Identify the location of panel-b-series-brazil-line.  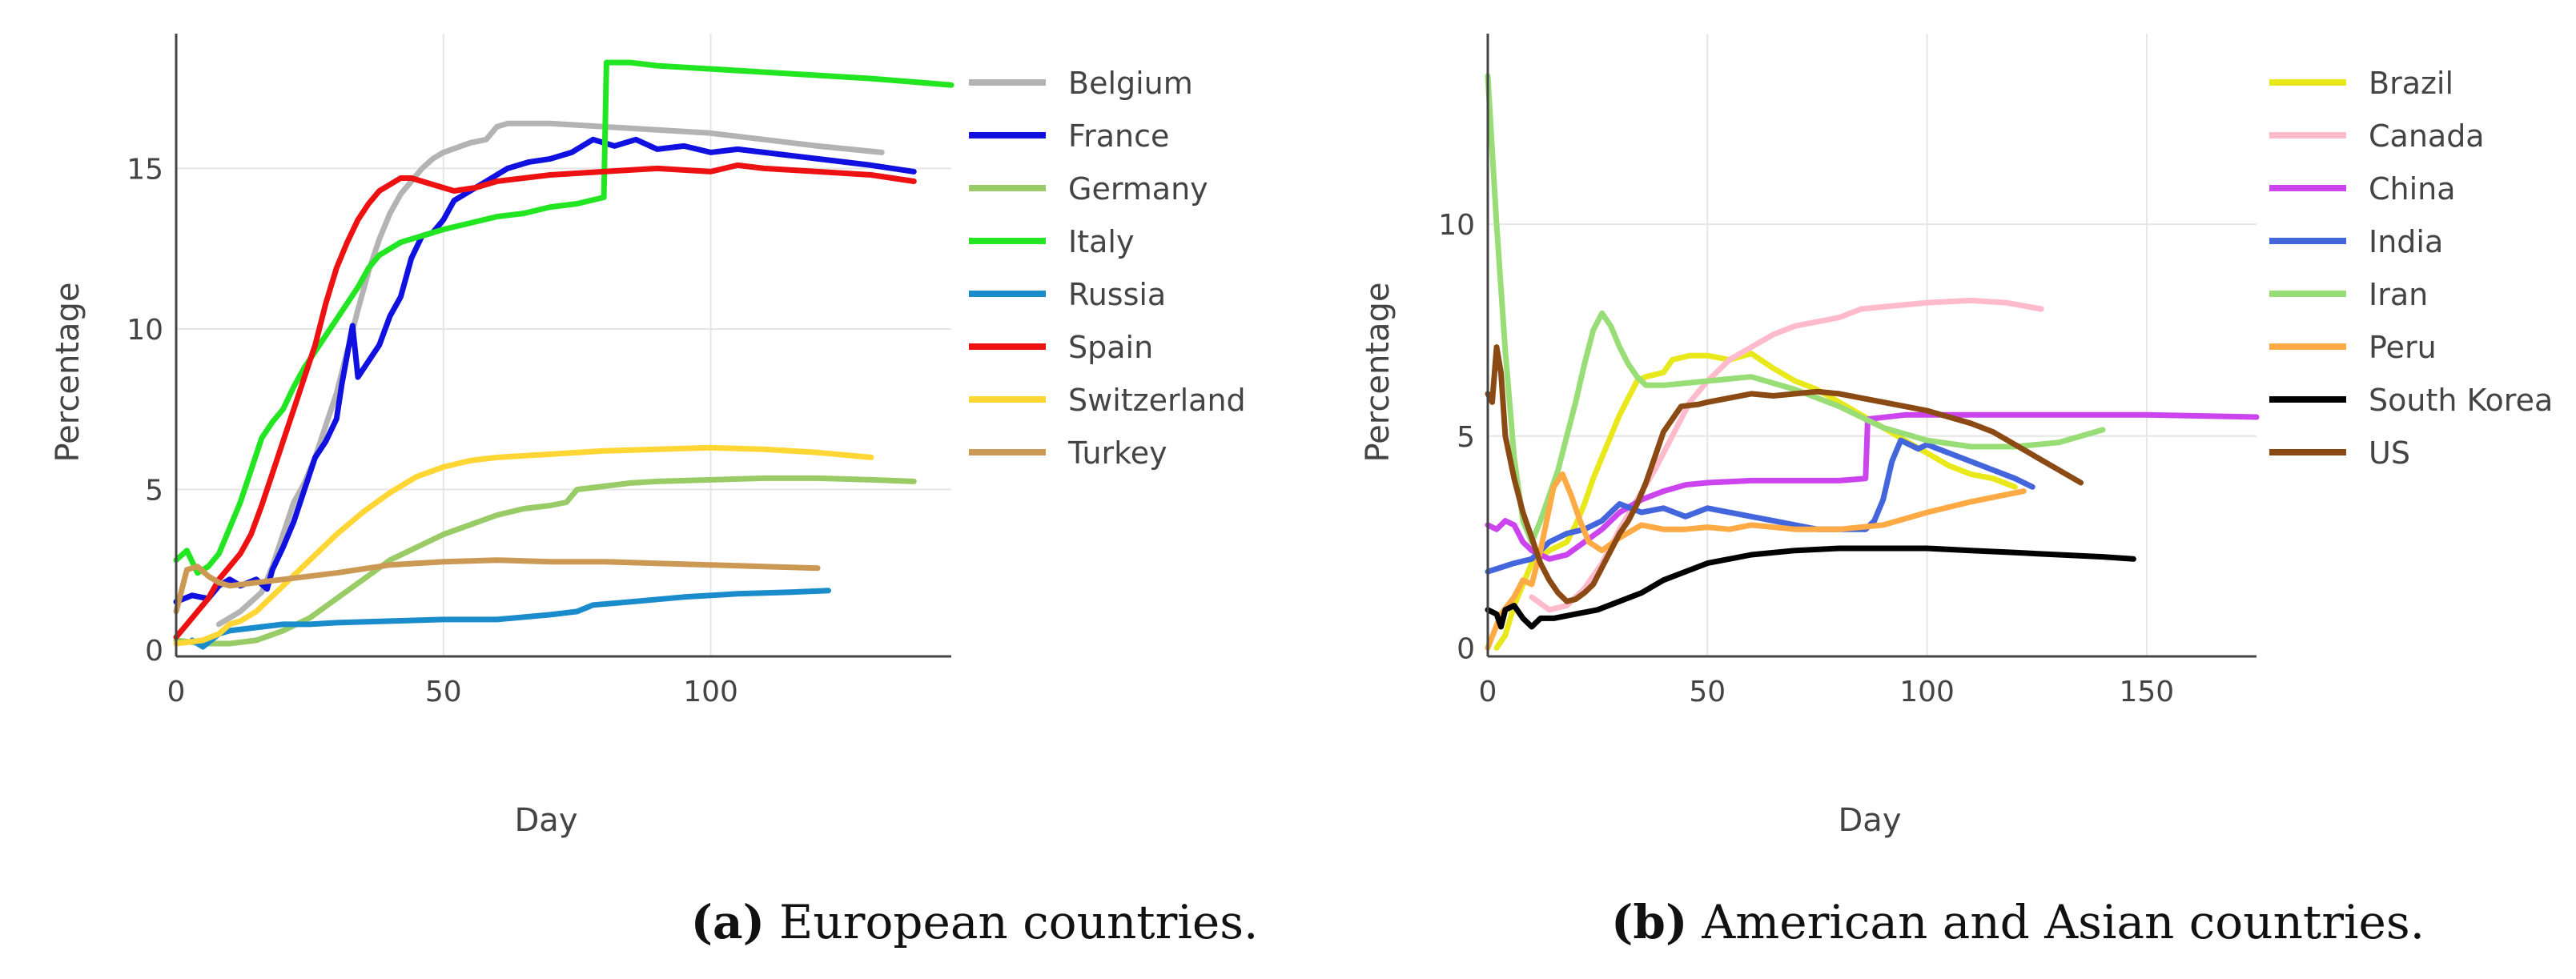
(1755, 501).